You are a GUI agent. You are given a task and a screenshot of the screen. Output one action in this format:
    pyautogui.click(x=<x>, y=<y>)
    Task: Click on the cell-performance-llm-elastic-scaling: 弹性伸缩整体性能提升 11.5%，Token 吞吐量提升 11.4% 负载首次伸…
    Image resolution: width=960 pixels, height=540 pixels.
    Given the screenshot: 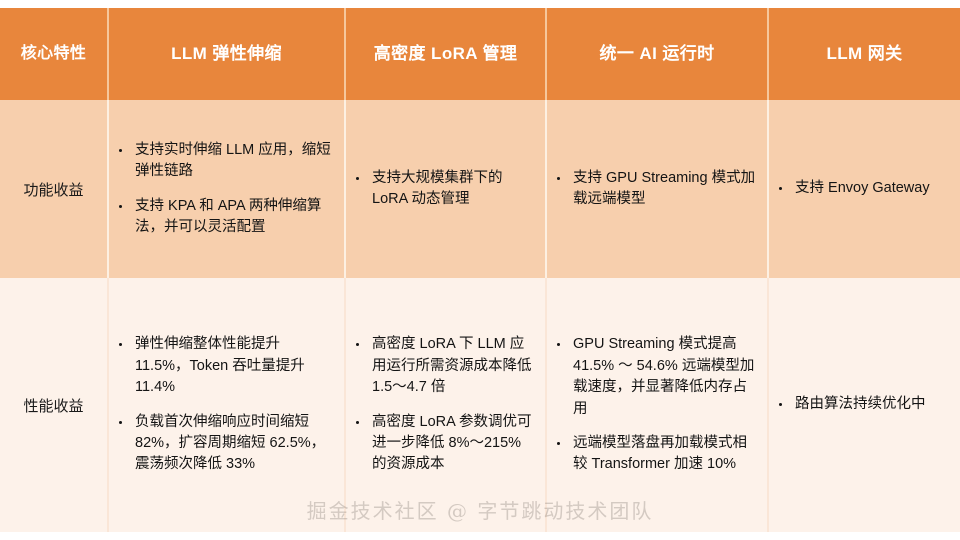 What is the action you would take?
    pyautogui.click(x=227, y=405)
    